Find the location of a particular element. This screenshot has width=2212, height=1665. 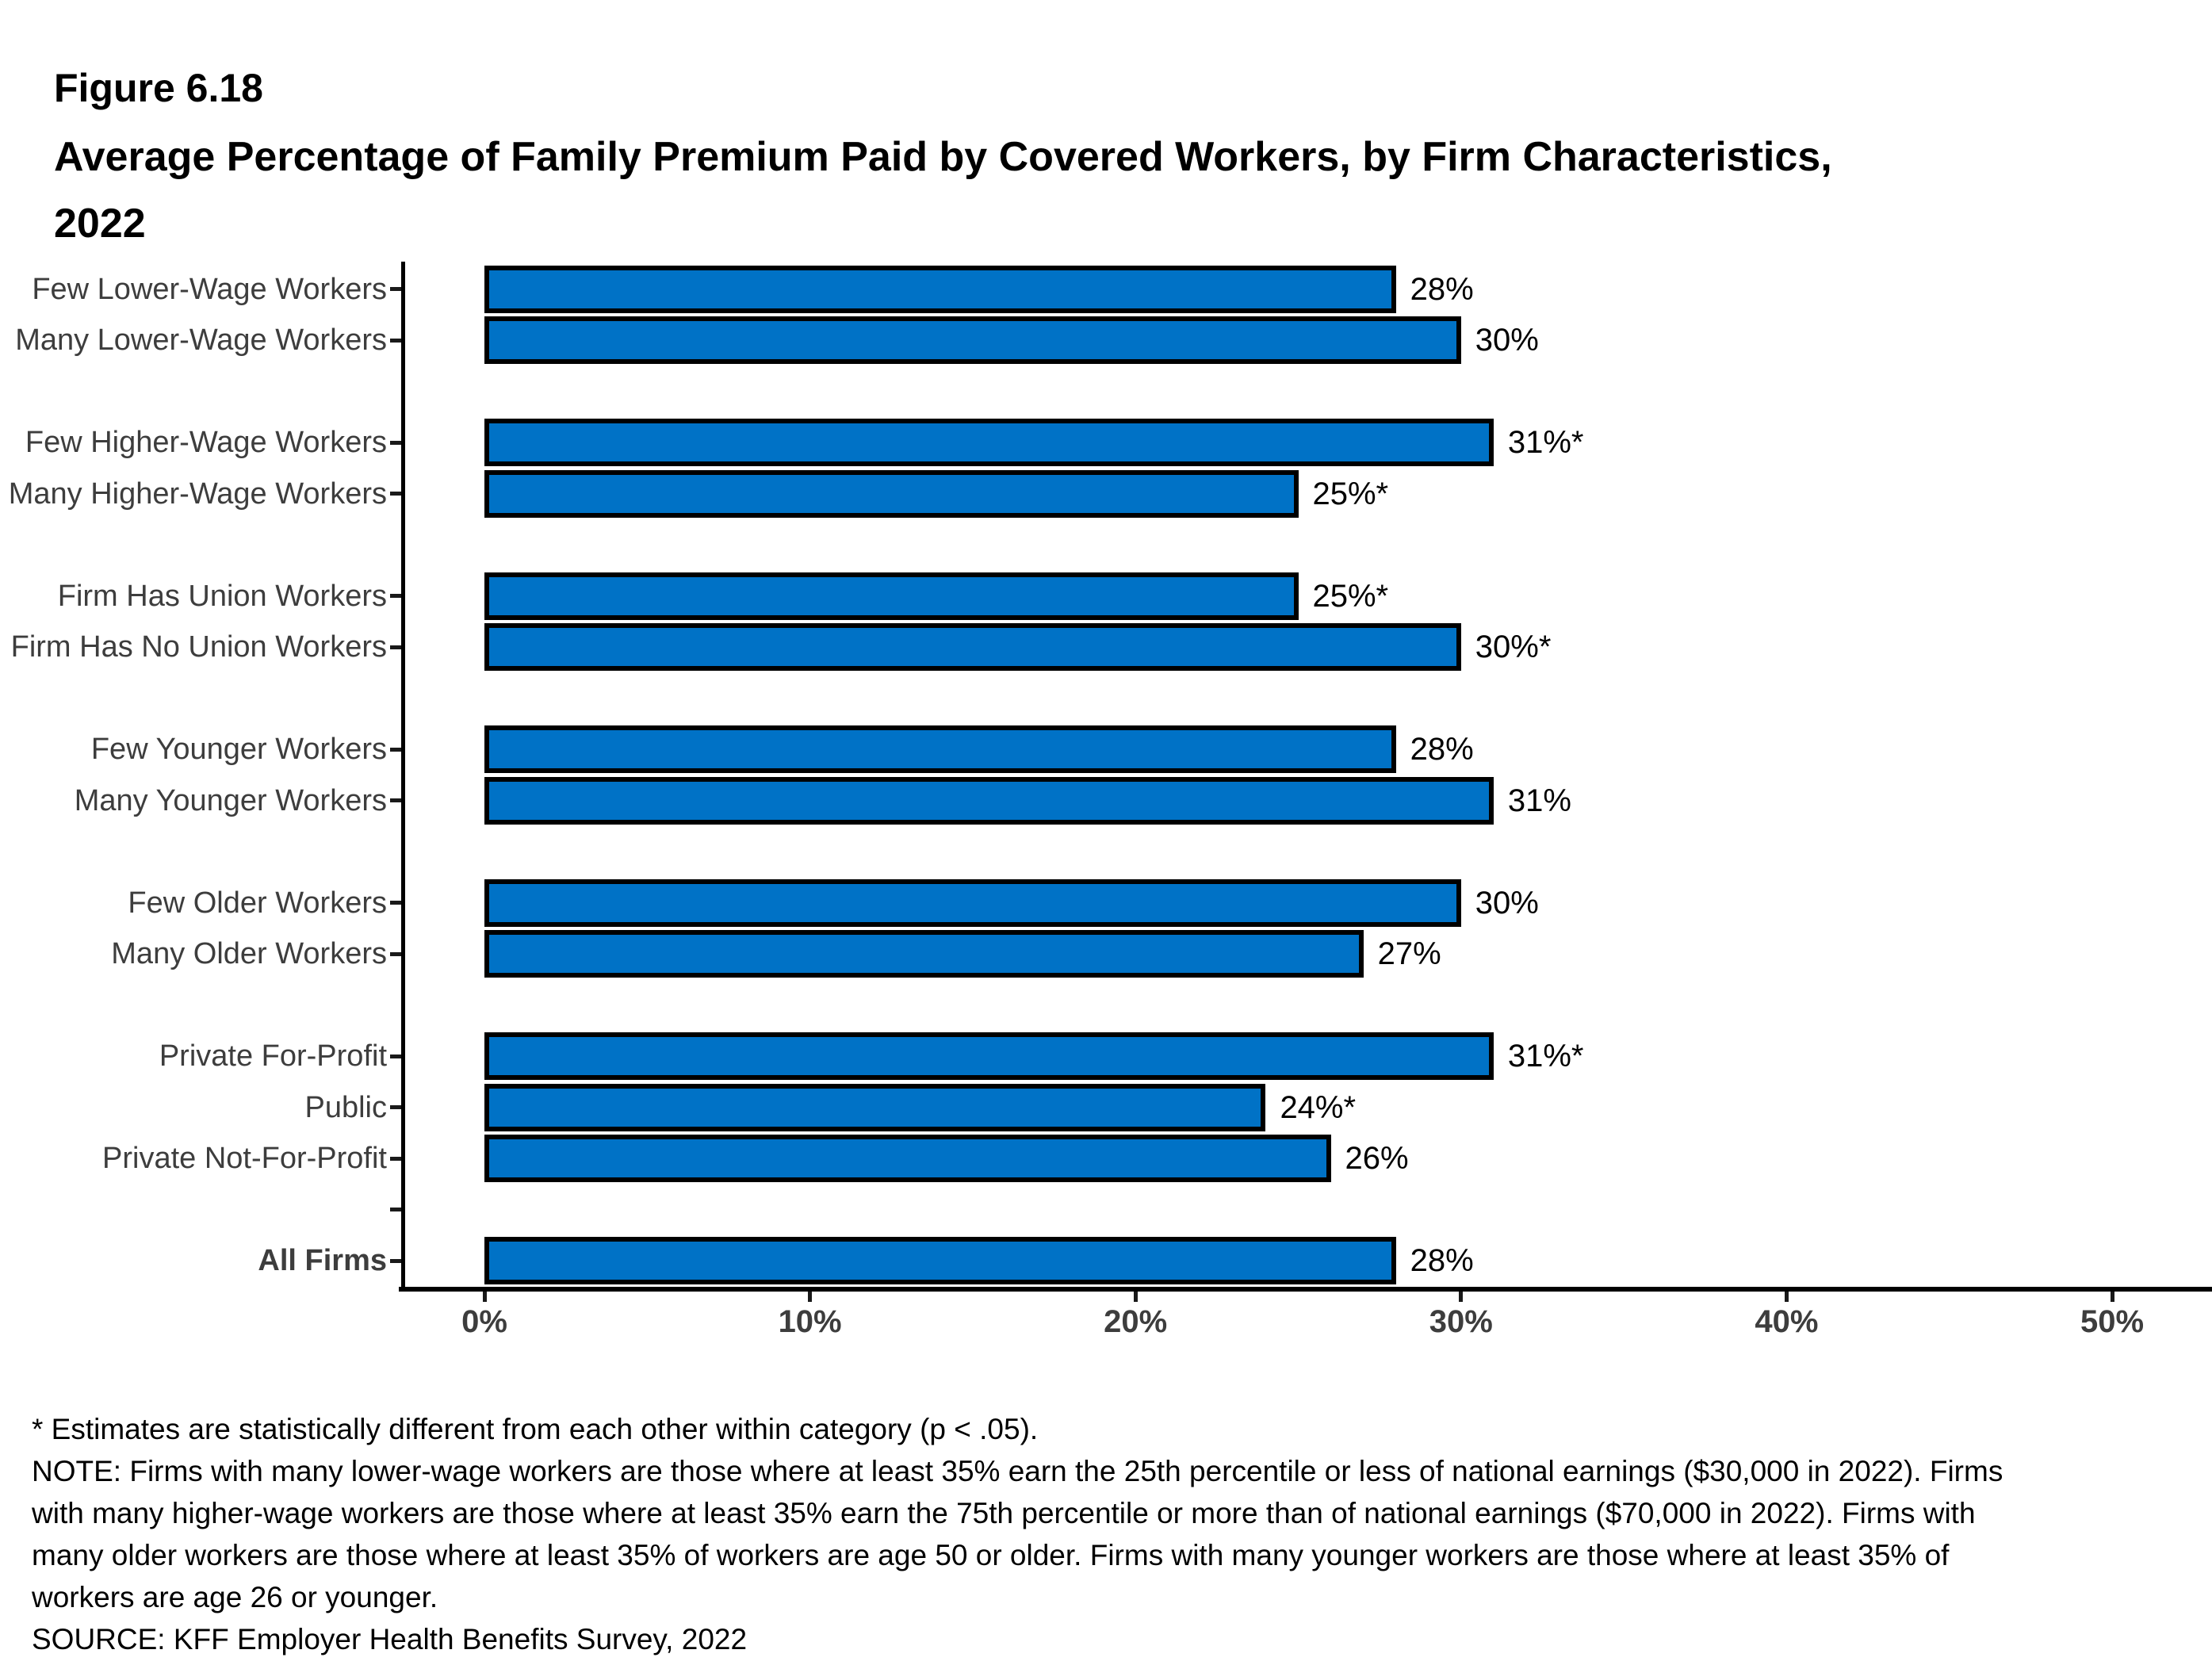

category-label: Private Not-For-Profit is located at coordinates (245, 1158).